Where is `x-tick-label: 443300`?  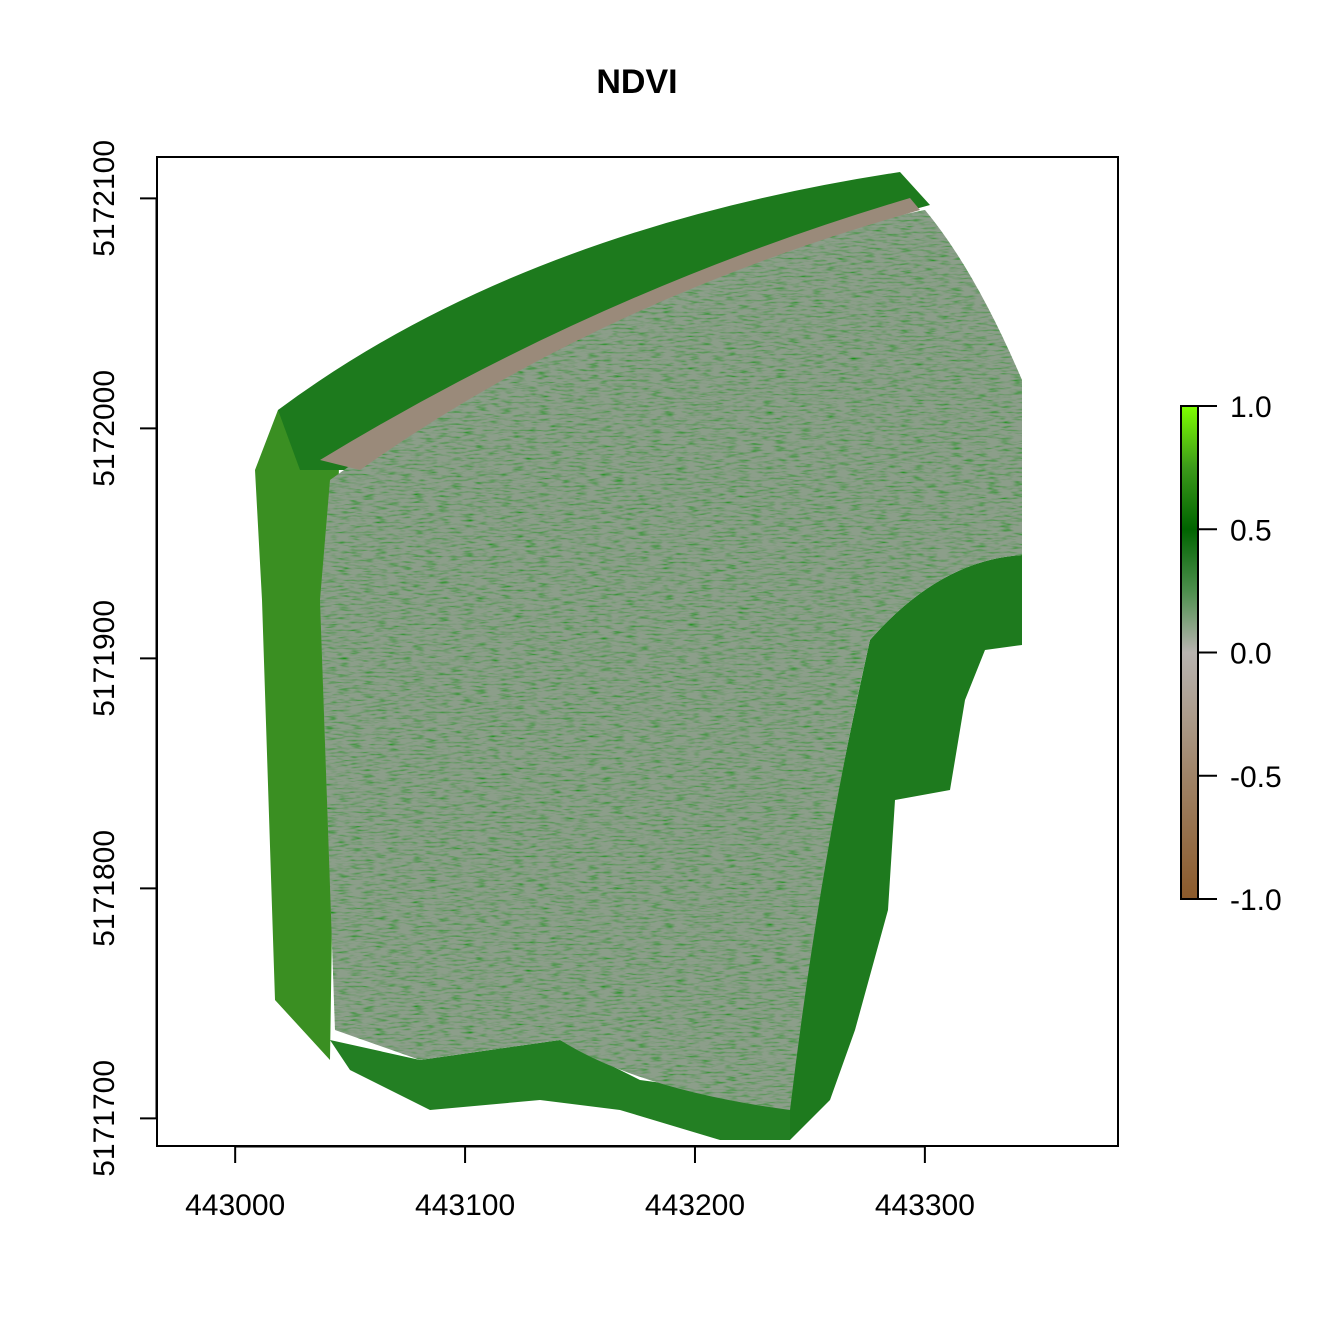
x-tick-label: 443300 is located at coordinates (925, 1205).